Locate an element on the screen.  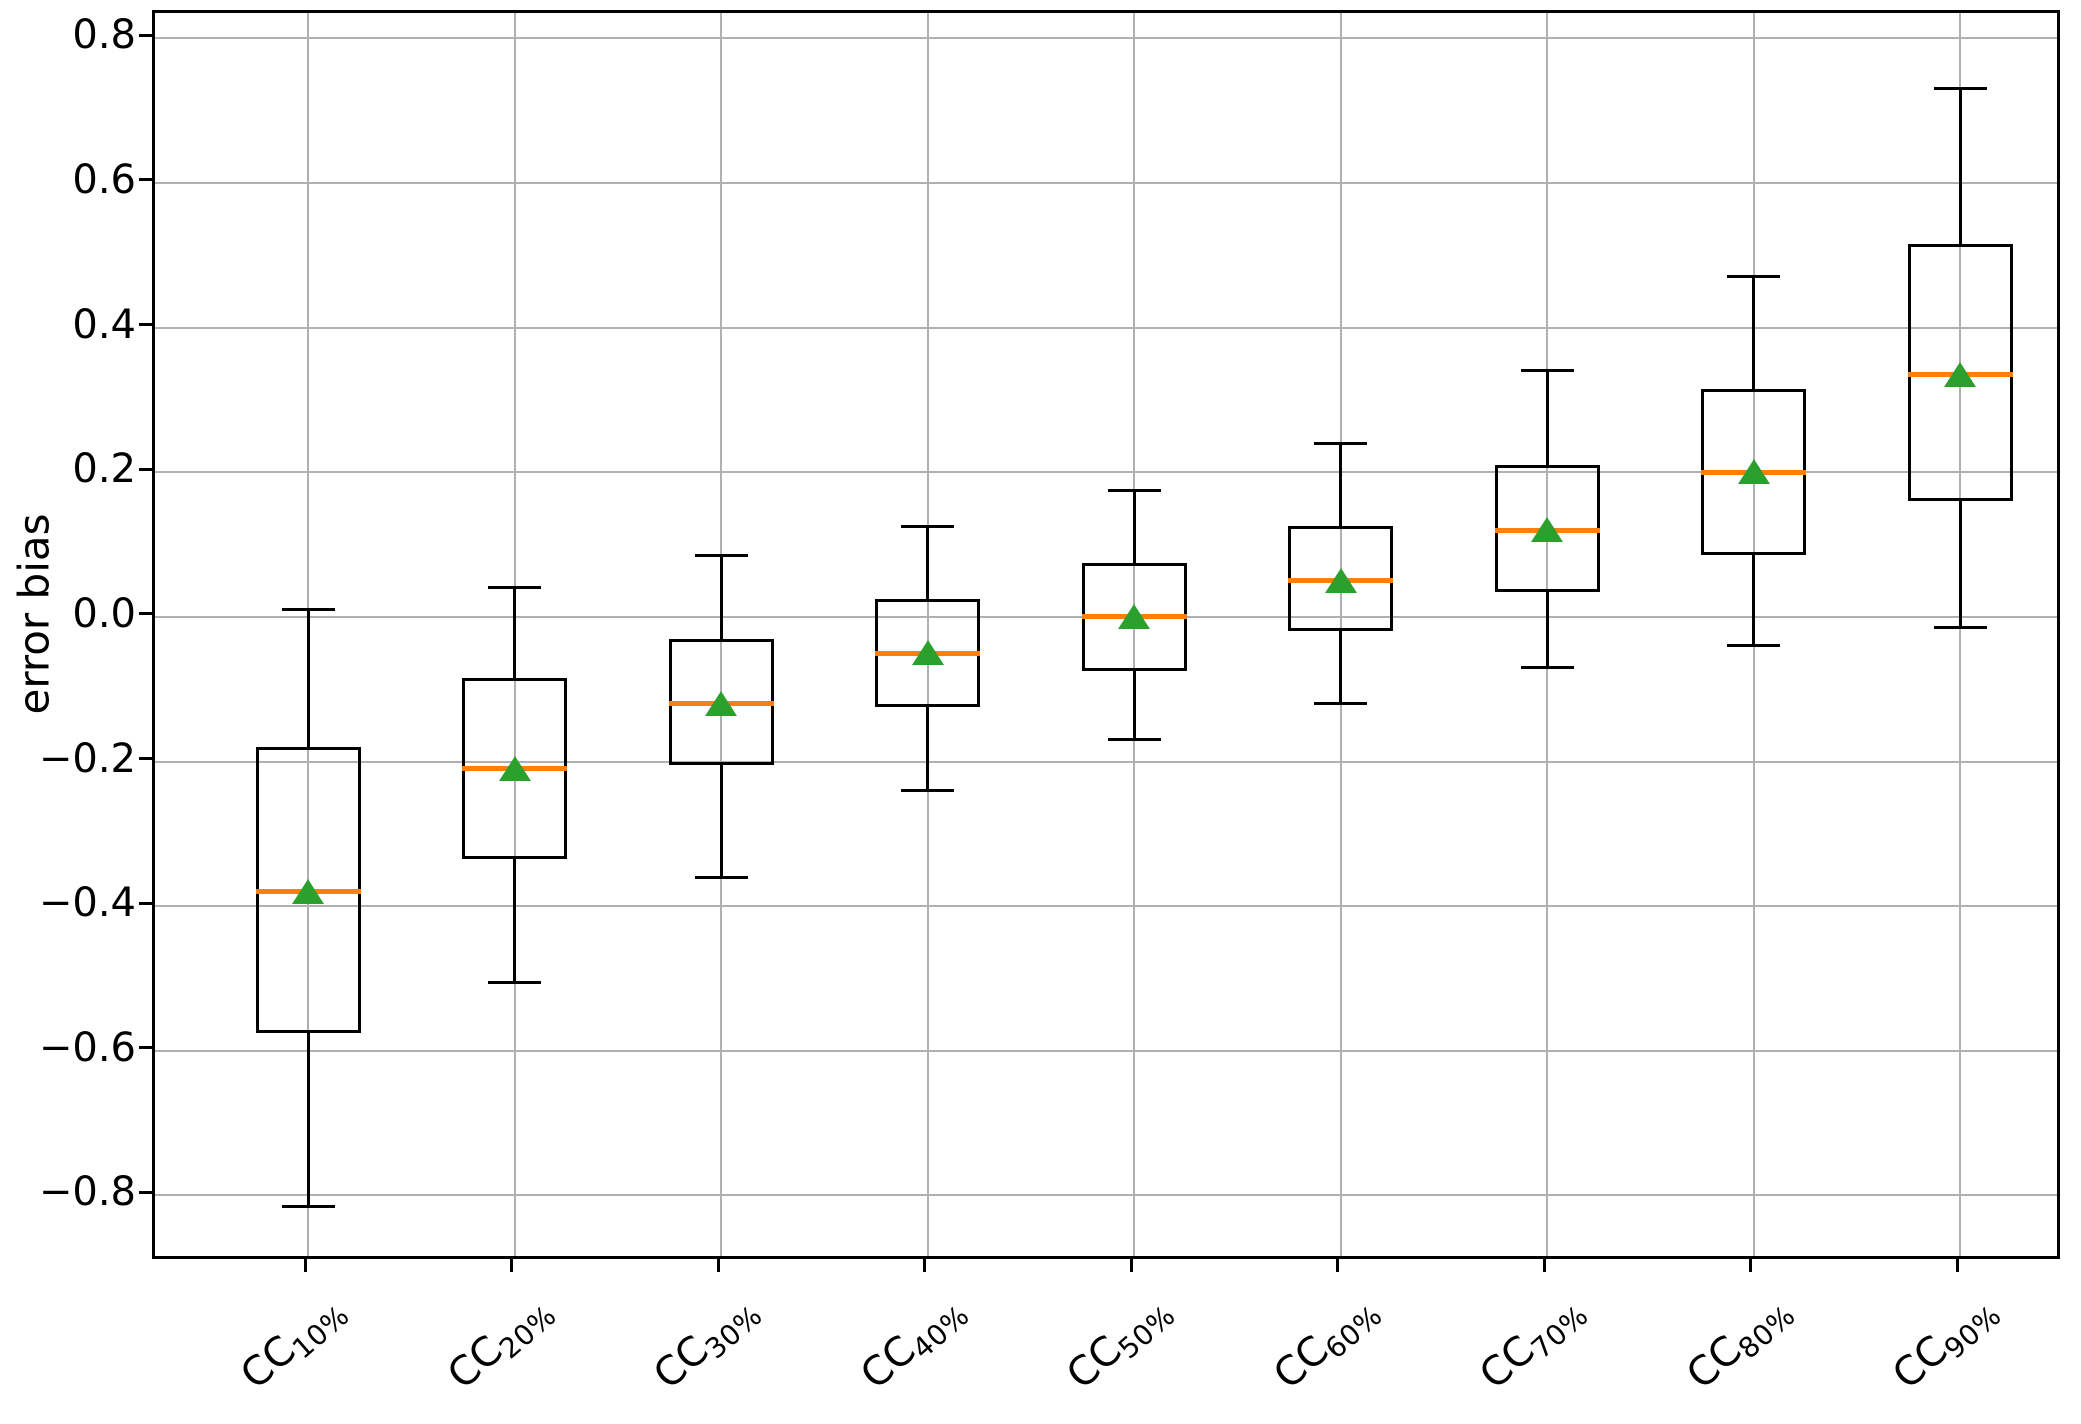
y-tick-label: 0.8 is located at coordinates (104, 35).